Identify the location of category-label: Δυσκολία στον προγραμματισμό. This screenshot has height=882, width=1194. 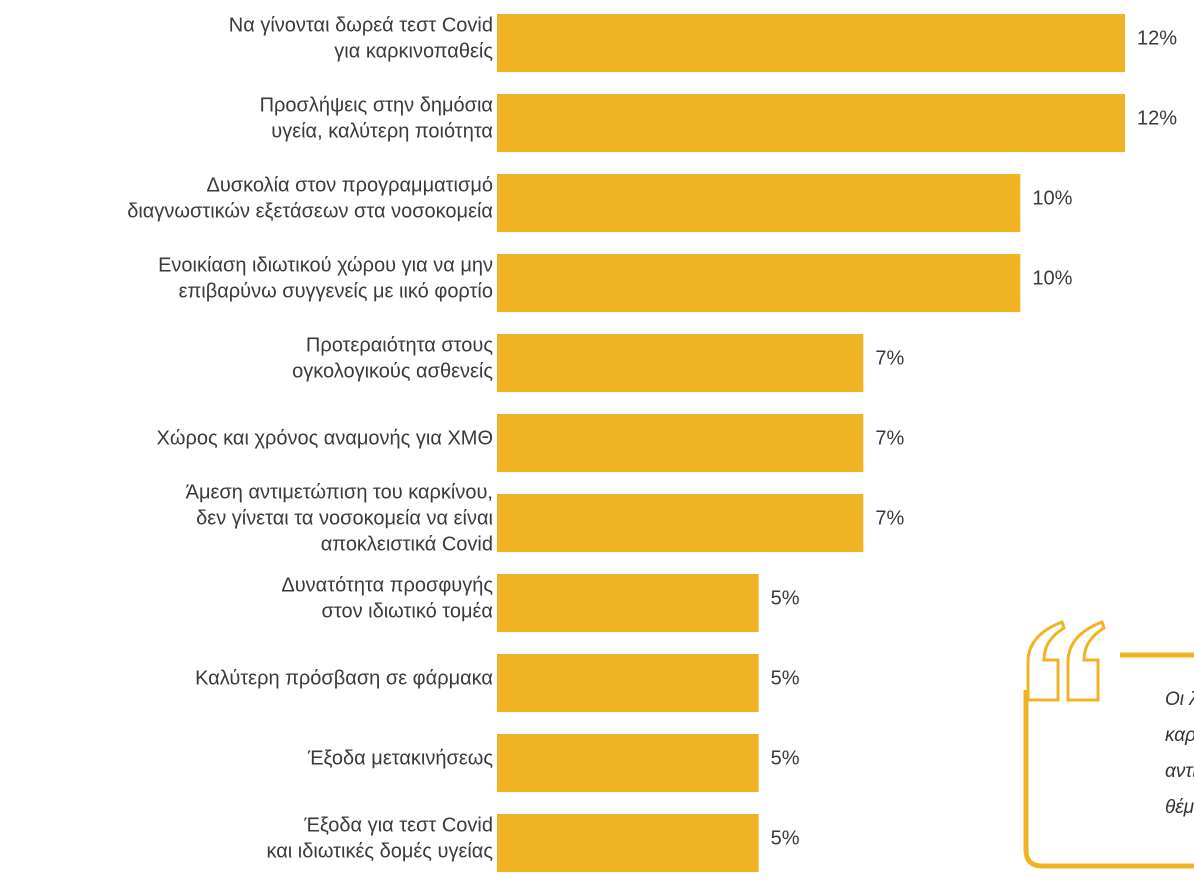
(349, 185).